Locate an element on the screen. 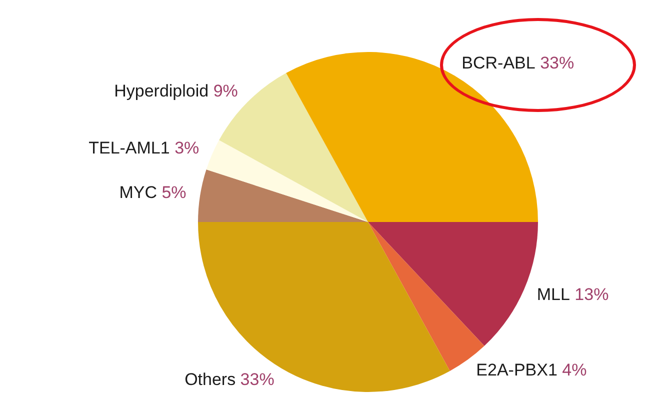 The width and height of the screenshot is (651, 405). data-label: 4% is located at coordinates (574, 370).